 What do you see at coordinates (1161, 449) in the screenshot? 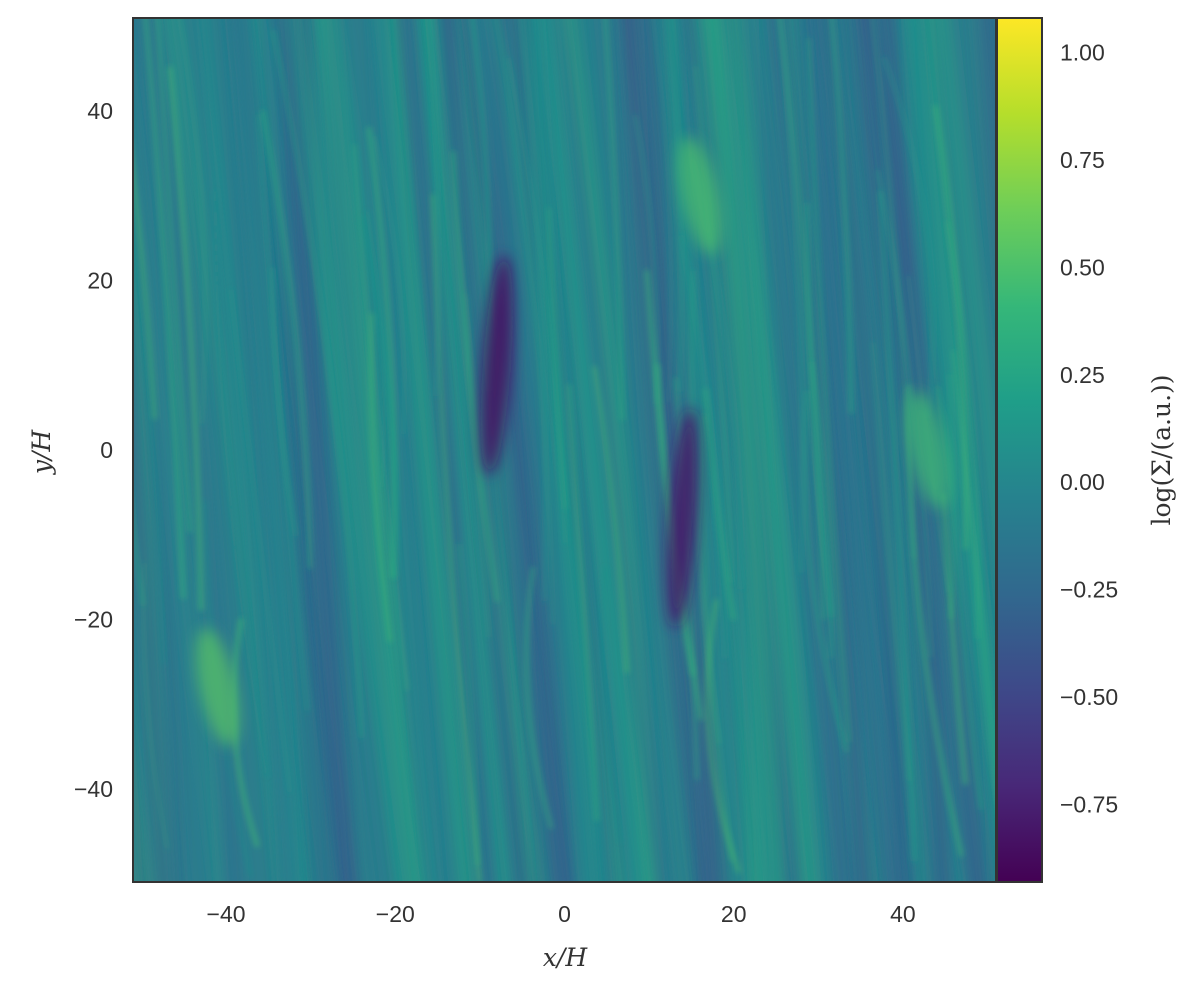
I see `colorbar-label: log(Σ/(a.u.))` at bounding box center [1161, 449].